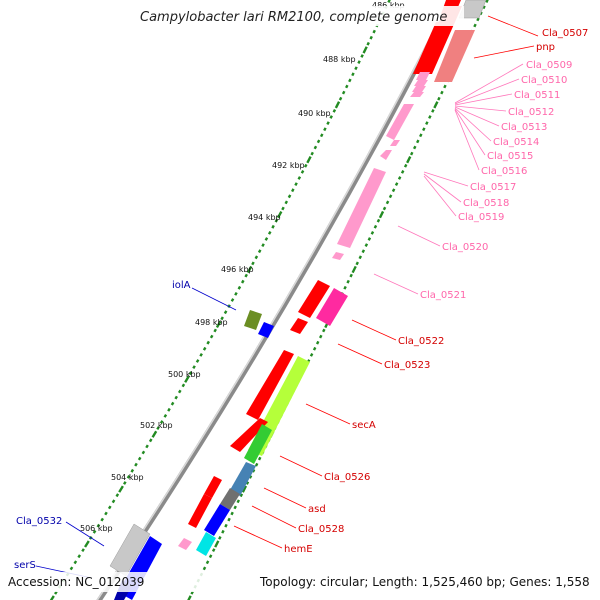 The width and height of the screenshot is (600, 600). Describe the element at coordinates (486, 203) in the screenshot. I see `gene-label-cla0518: Cla_0518` at that location.